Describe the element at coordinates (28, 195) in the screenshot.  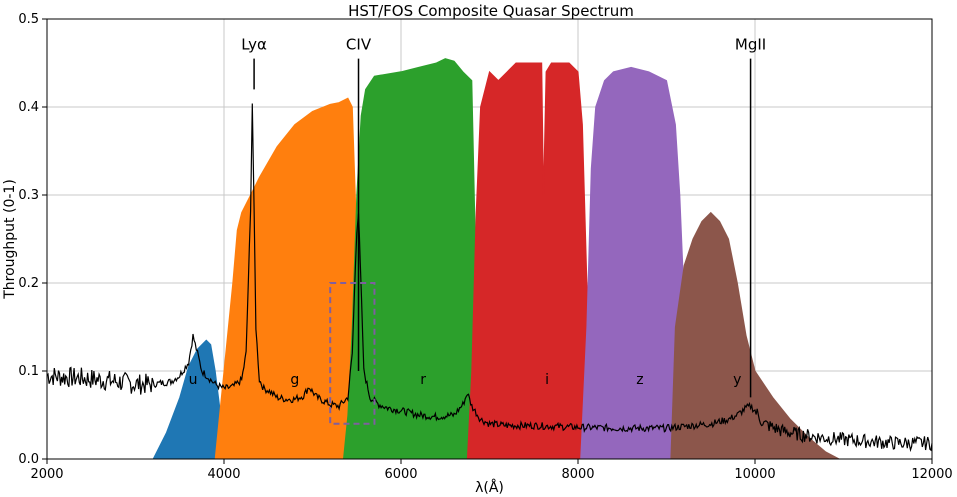
I see `y-tick-label: 0.3` at that location.